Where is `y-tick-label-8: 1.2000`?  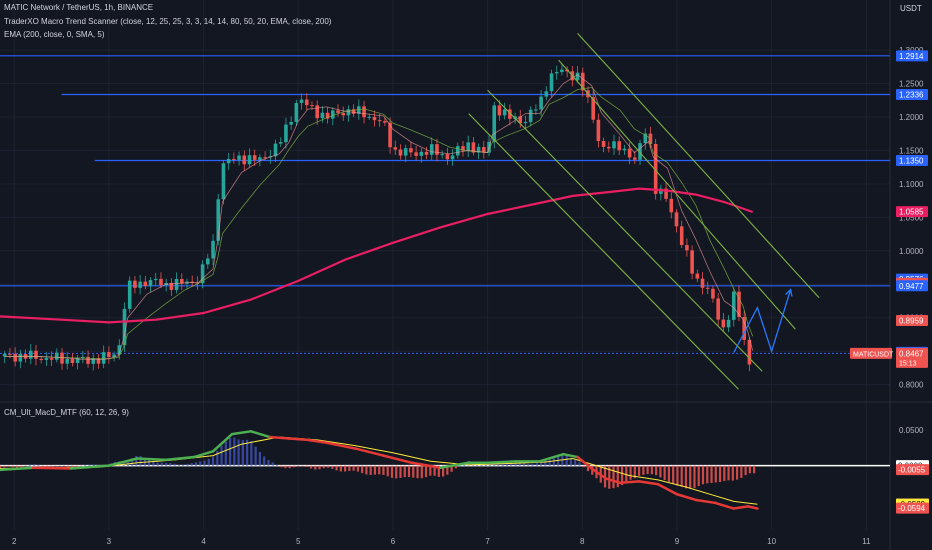
y-tick-label-8: 1.2000 is located at coordinates (911, 117).